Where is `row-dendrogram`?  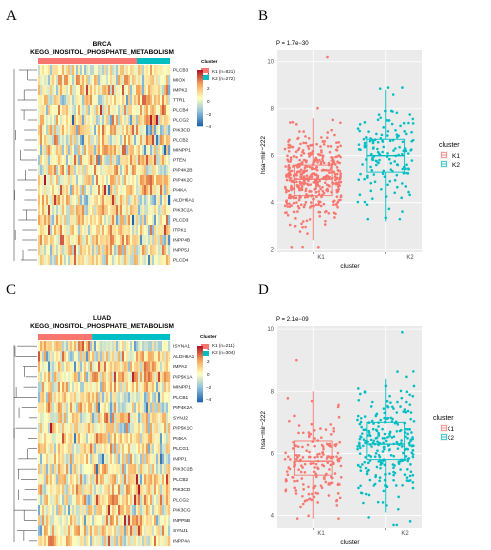
row-dendrogram is located at coordinates (25, 443).